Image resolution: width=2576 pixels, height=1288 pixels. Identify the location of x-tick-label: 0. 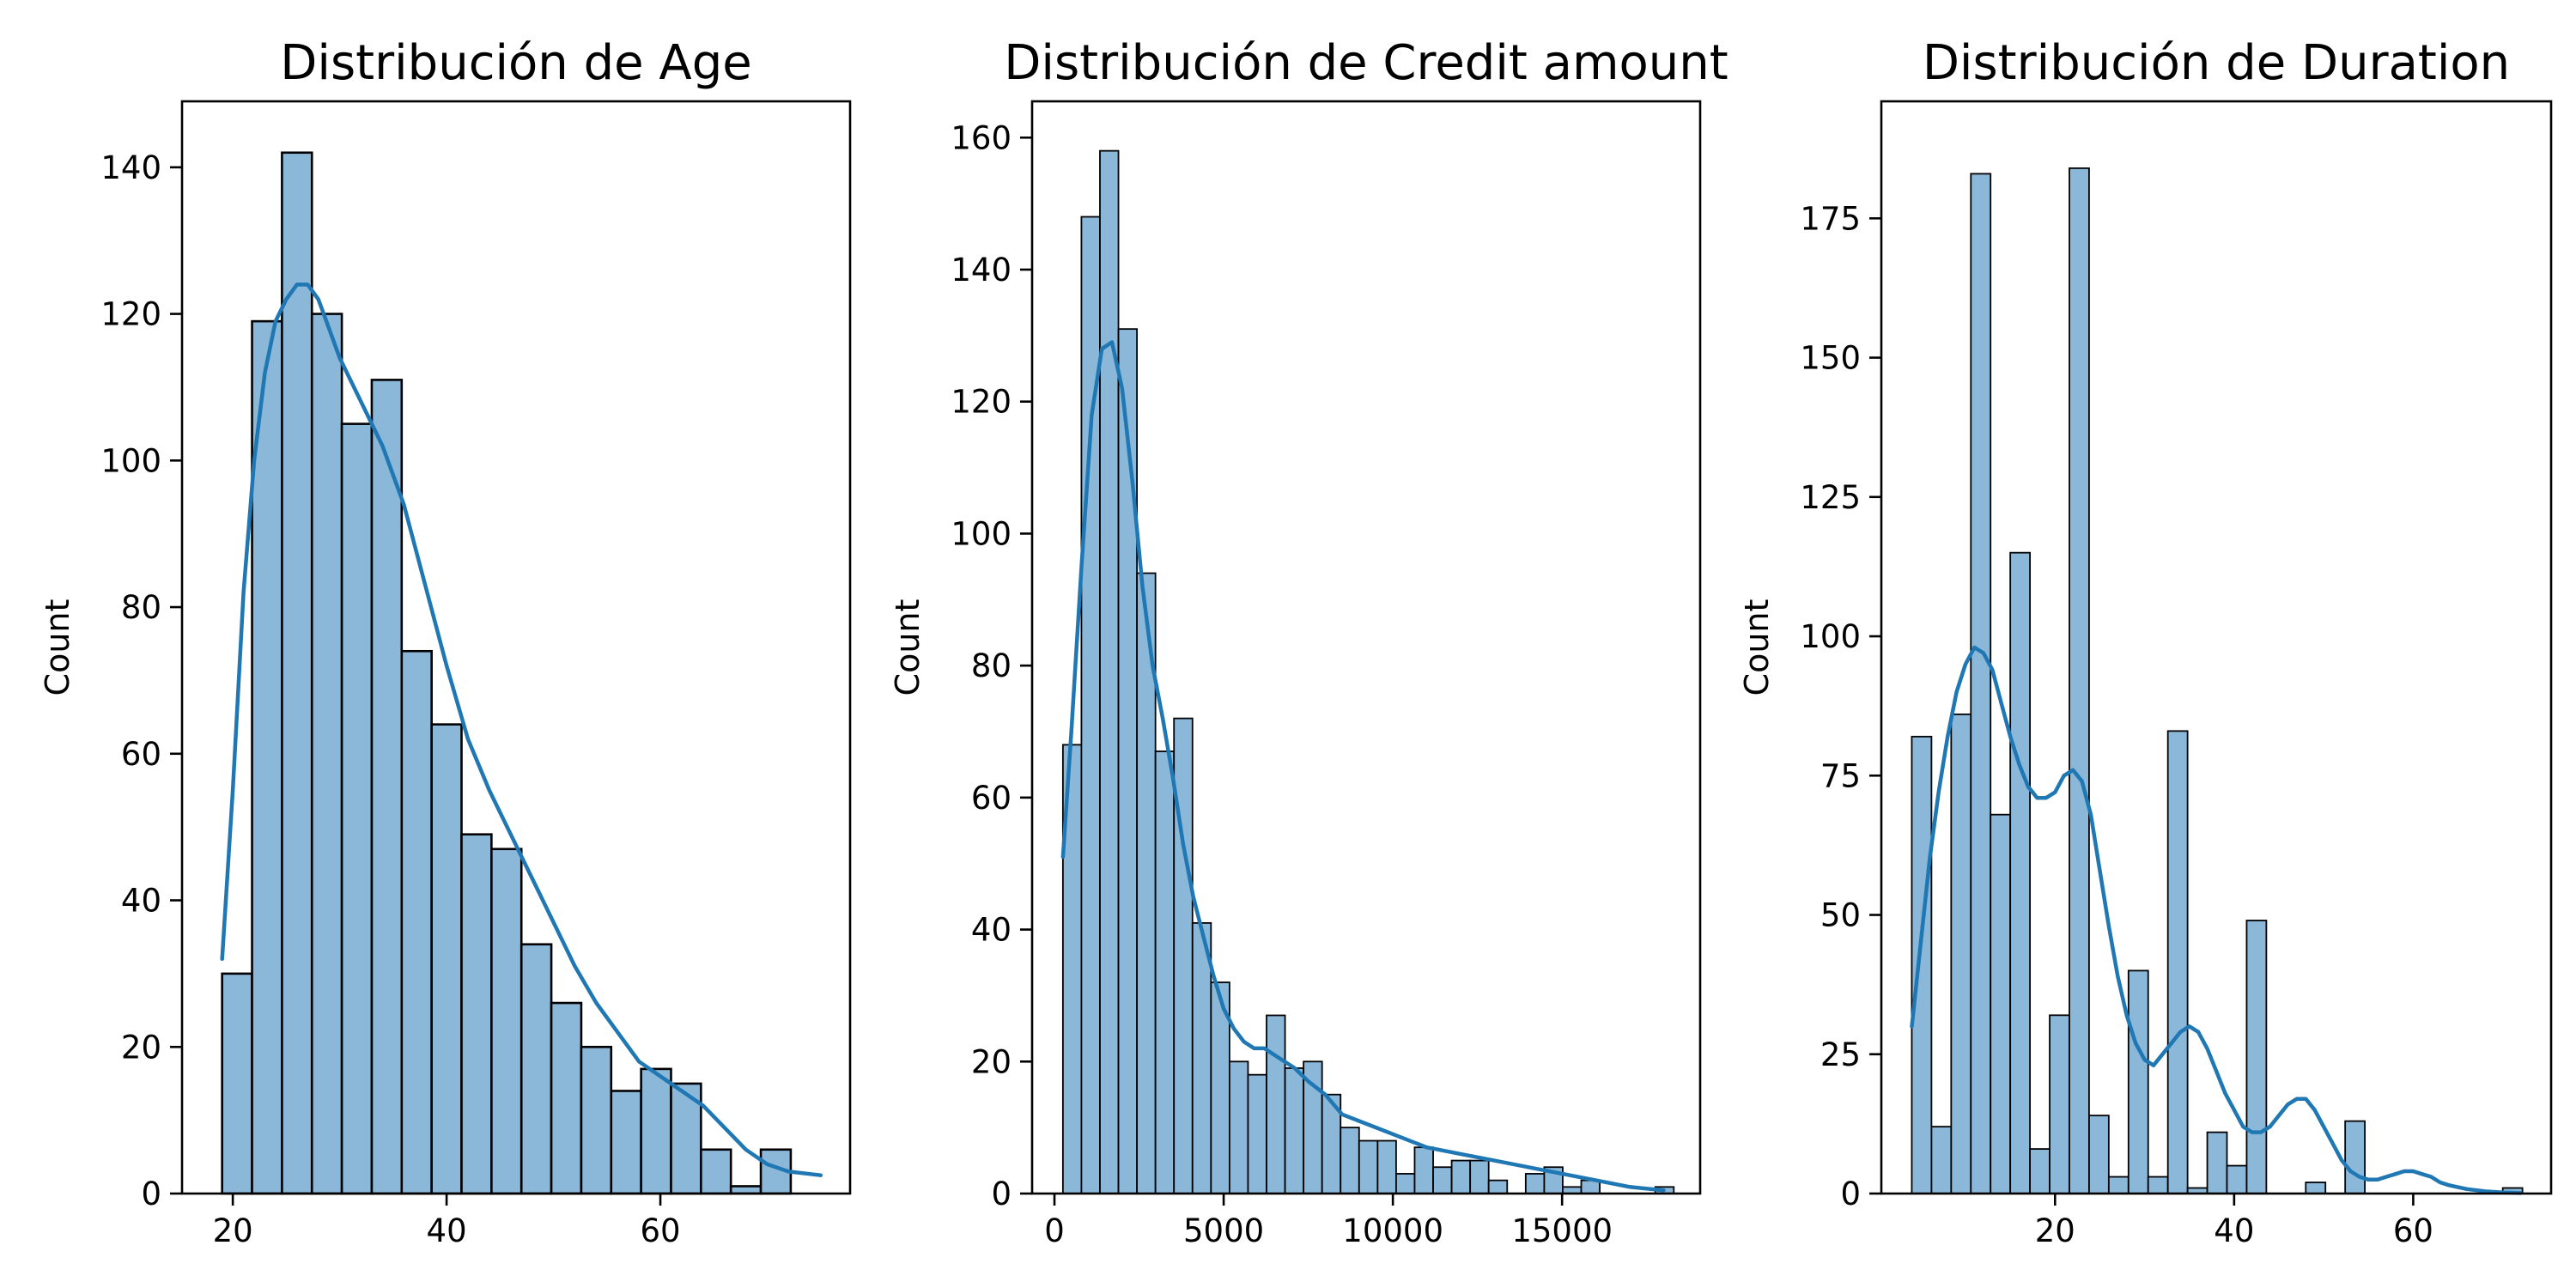
(1054, 1230).